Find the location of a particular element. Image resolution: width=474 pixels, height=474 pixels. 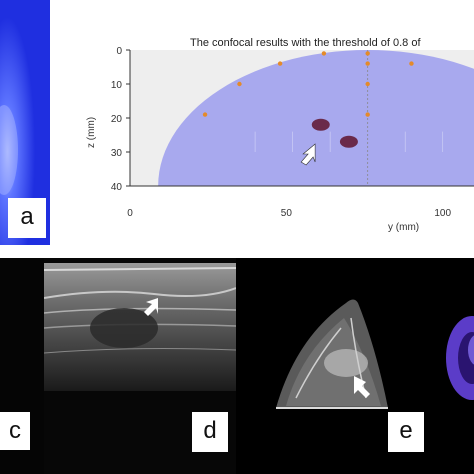

arrow-d-icon is located at coordinates (151, 307).